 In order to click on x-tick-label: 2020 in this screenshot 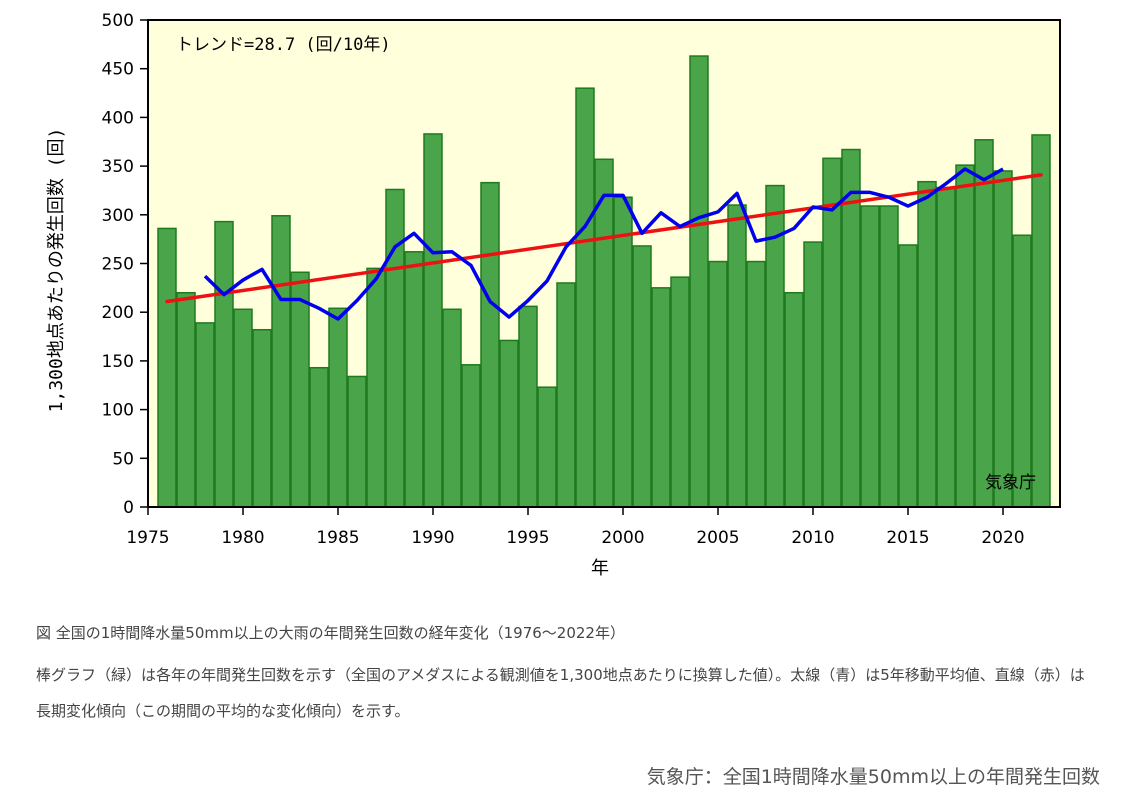, I will do `click(1002, 538)`.